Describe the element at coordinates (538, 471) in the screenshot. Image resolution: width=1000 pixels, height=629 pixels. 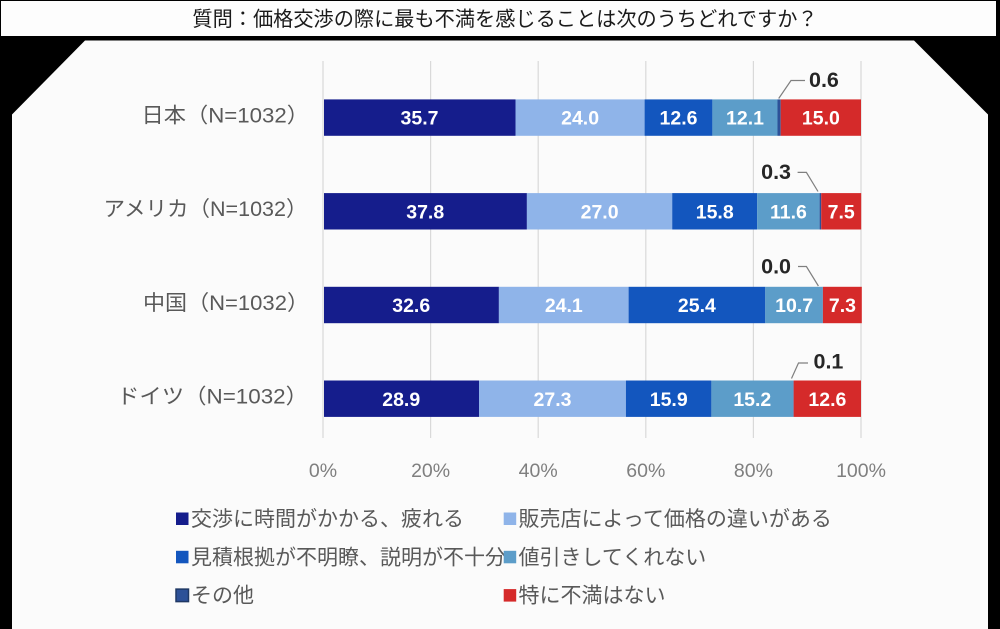
I see `svg-text: 40%` at that location.